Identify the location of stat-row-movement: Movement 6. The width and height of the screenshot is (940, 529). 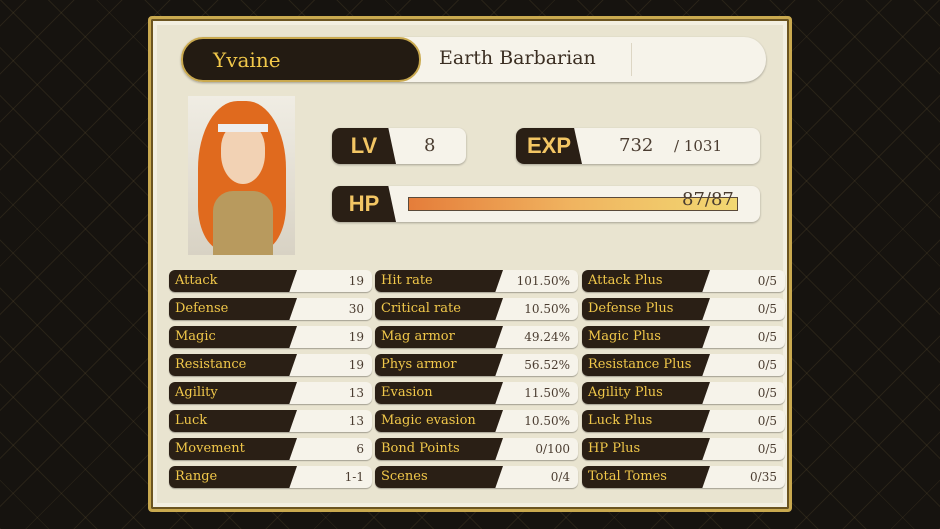
(270, 449).